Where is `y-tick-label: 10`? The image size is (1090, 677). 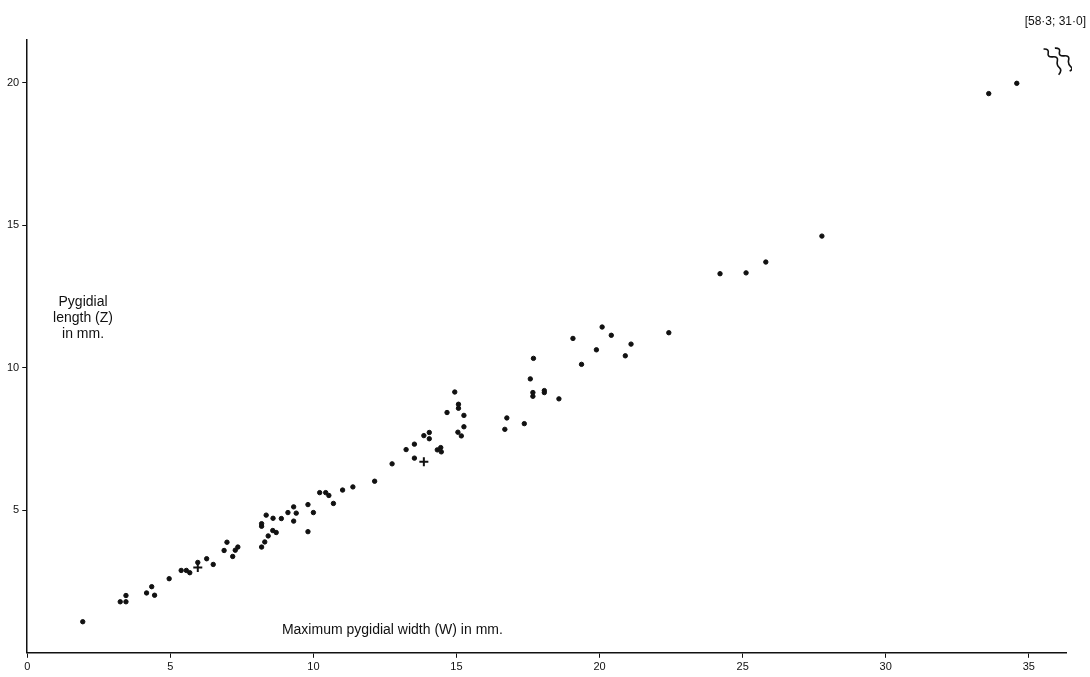 y-tick-label: 10 is located at coordinates (13, 366).